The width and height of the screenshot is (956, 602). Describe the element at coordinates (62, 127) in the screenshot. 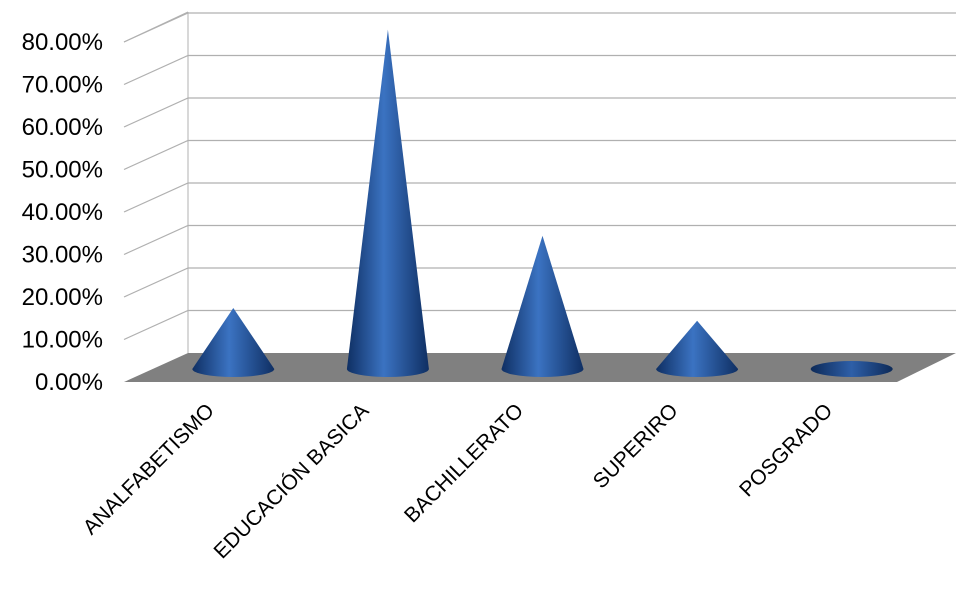

I see `y-tick-label: 60.00%` at that location.